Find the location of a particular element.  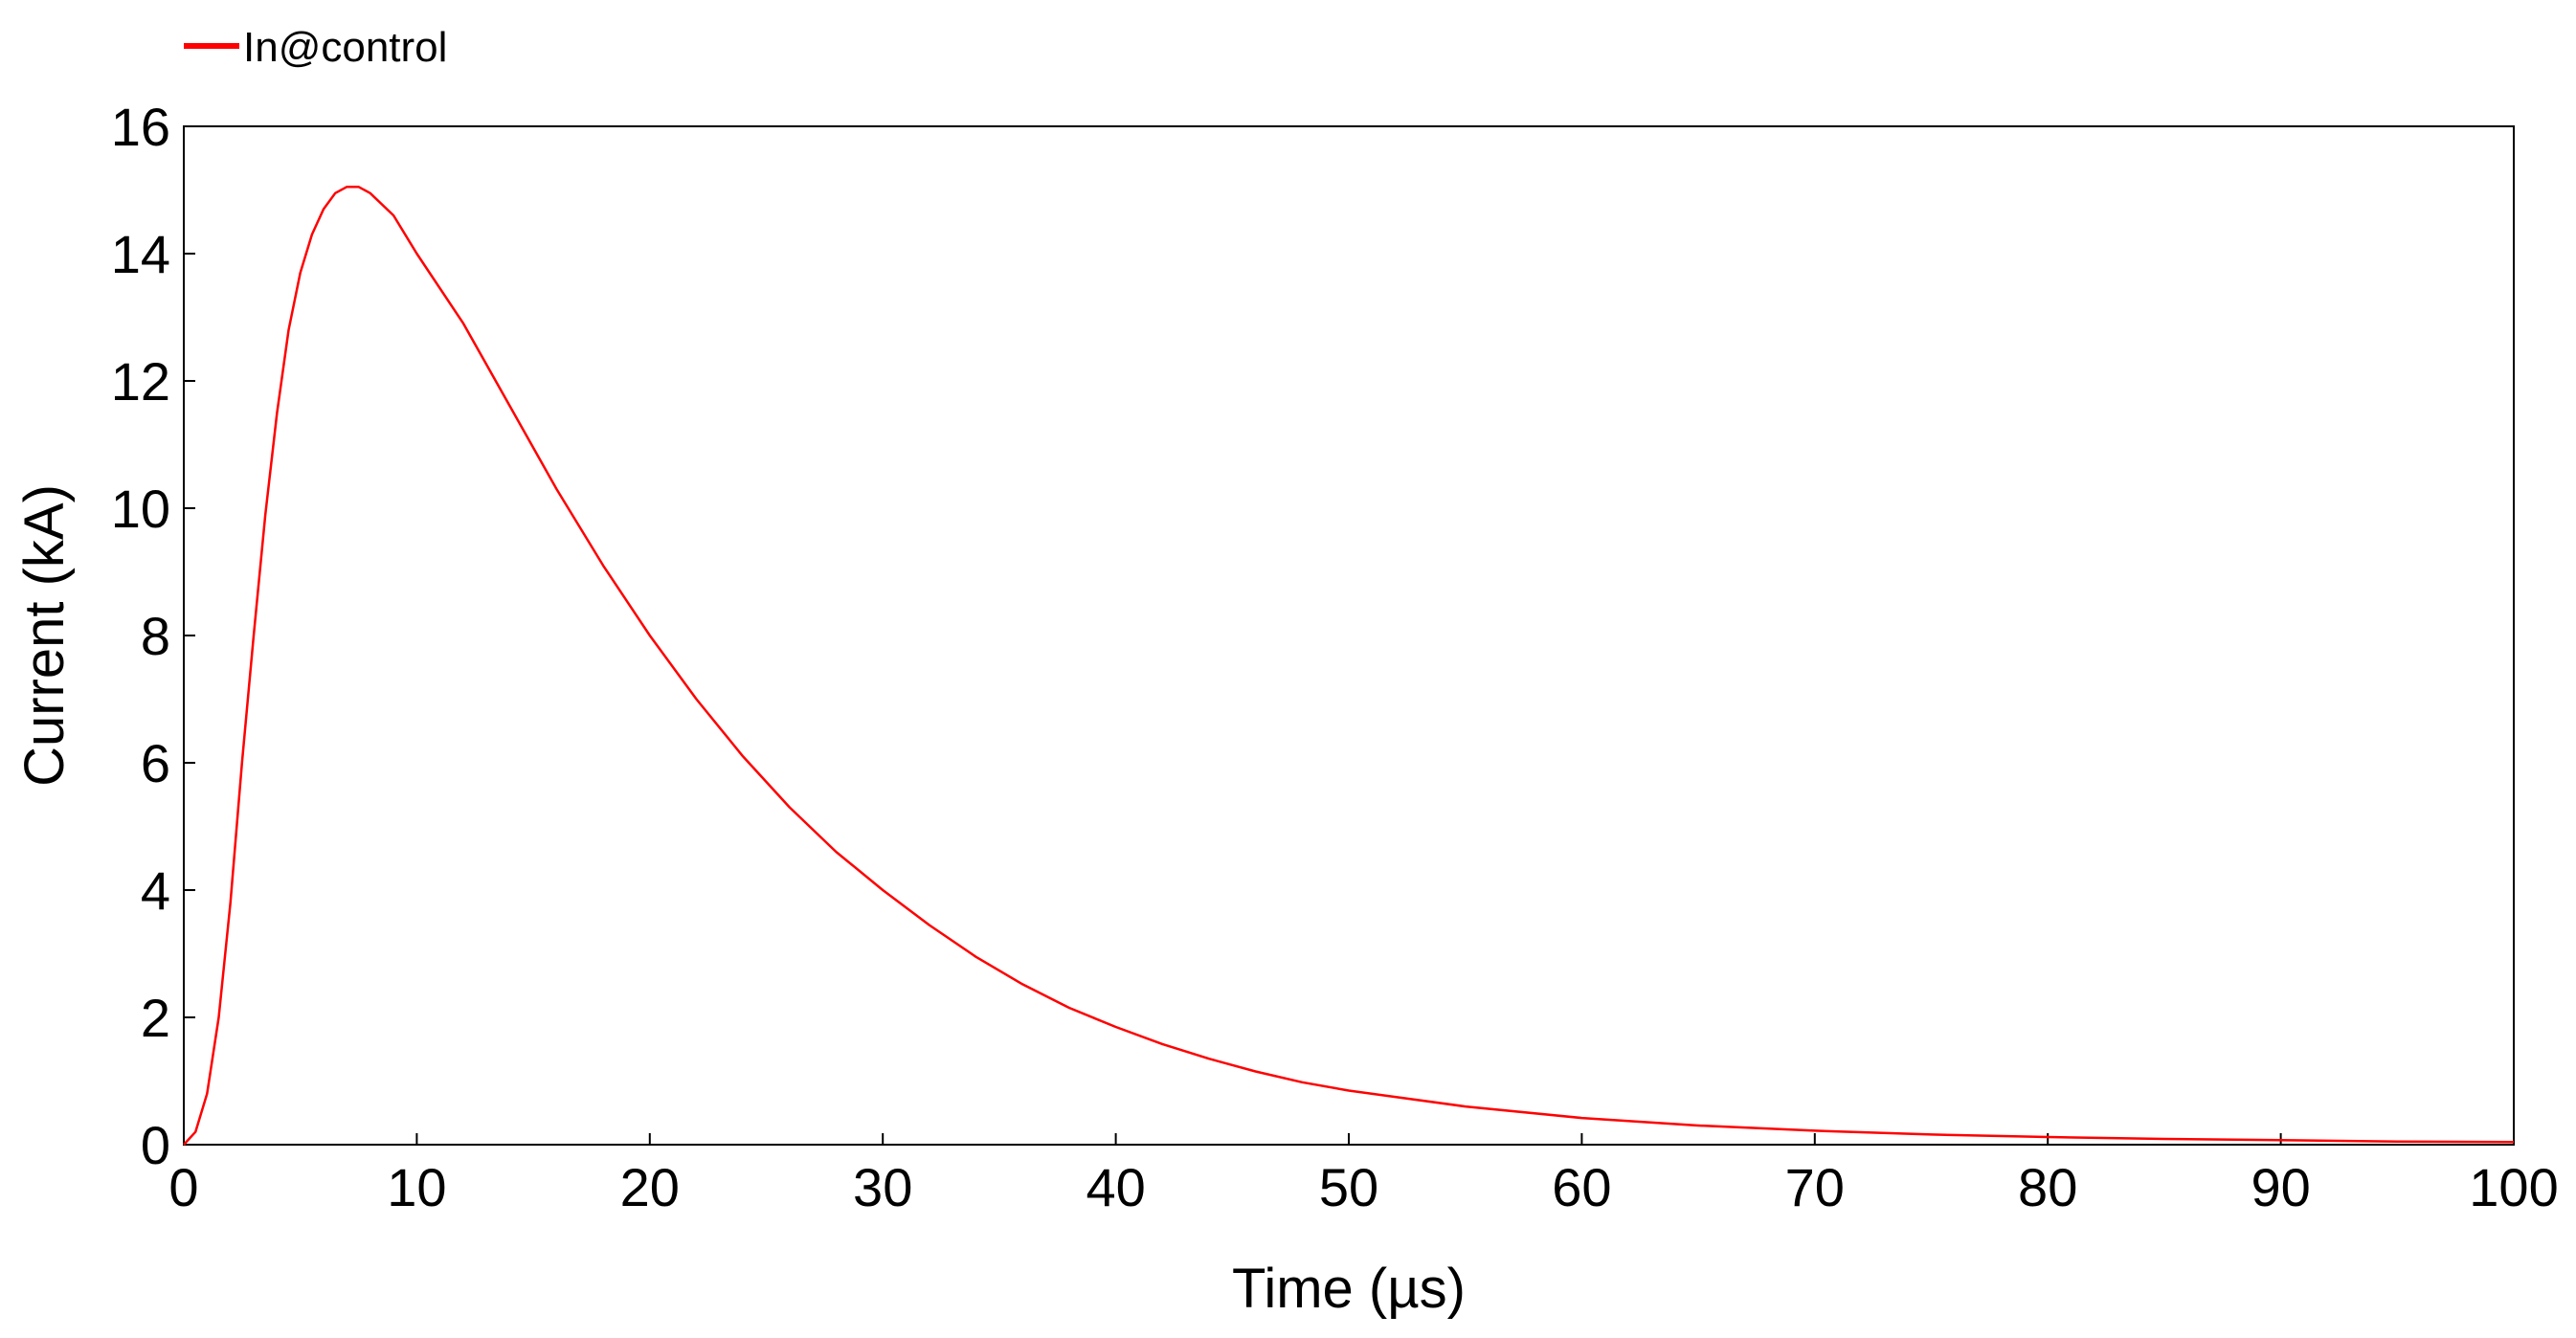

y-axis-title: Current (kA) is located at coordinates (45, 635).